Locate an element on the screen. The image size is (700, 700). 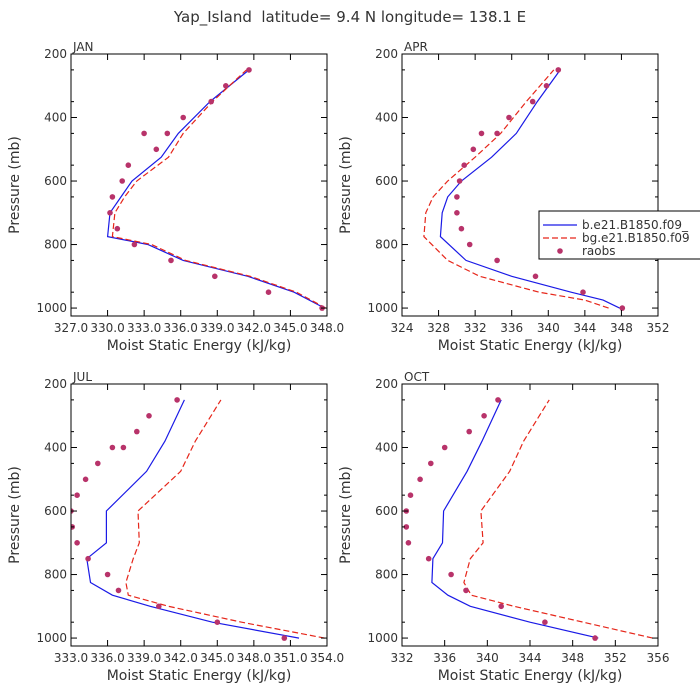
x-tick-label: 348 is located at coordinates (572, 658).